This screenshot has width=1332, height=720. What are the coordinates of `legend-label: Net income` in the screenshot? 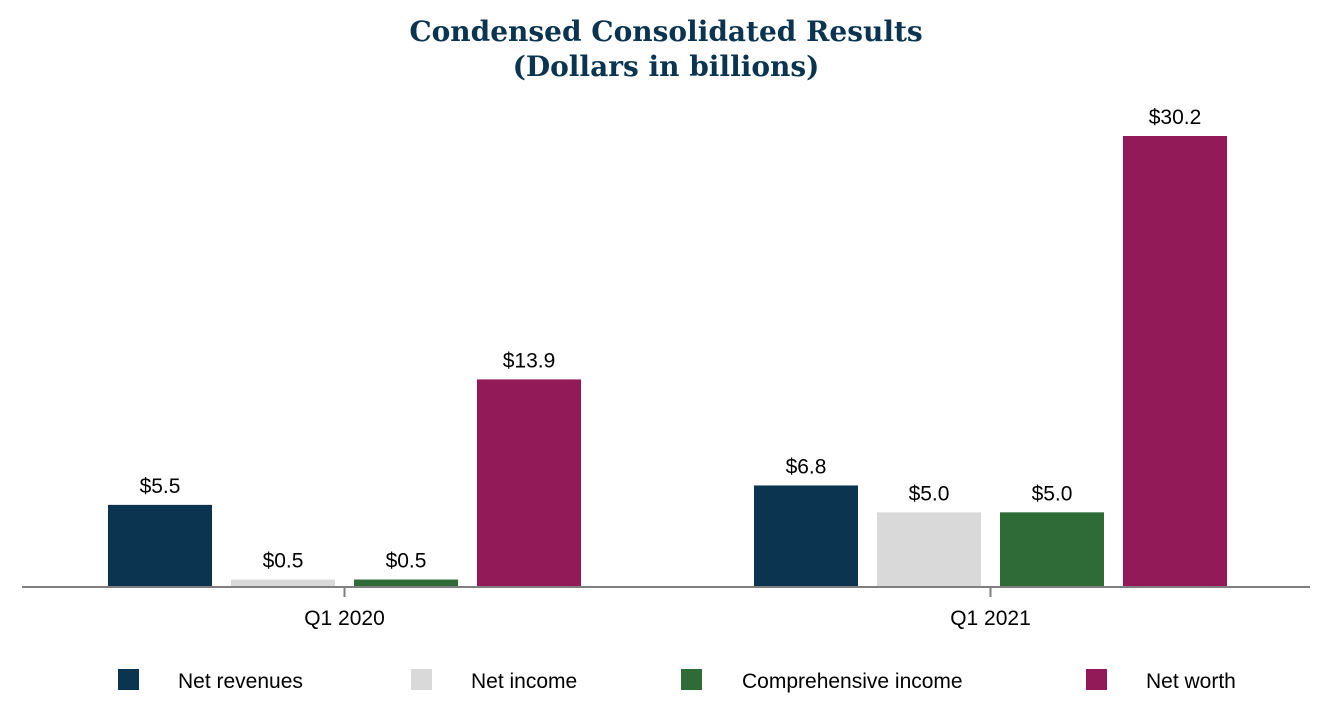 It's located at (524, 681).